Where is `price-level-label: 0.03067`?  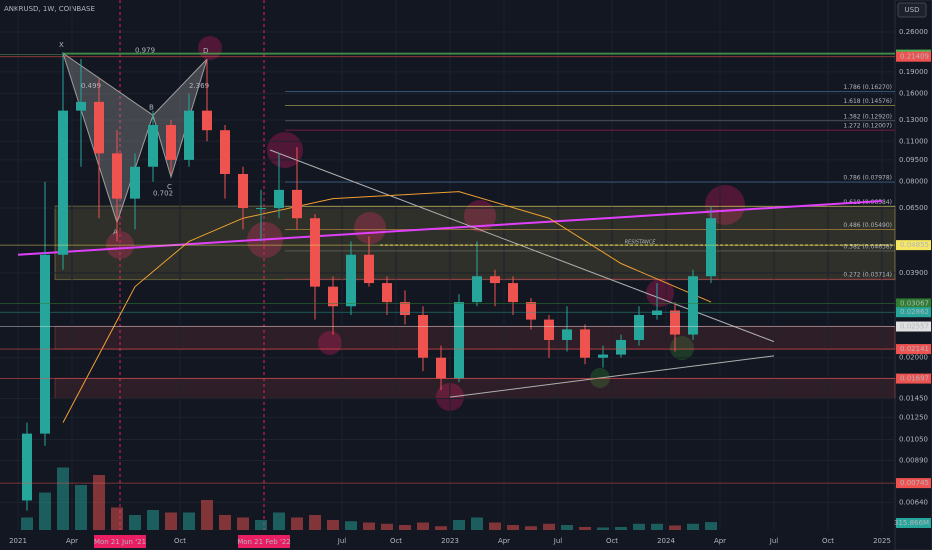 price-level-label: 0.03067 is located at coordinates (914, 303).